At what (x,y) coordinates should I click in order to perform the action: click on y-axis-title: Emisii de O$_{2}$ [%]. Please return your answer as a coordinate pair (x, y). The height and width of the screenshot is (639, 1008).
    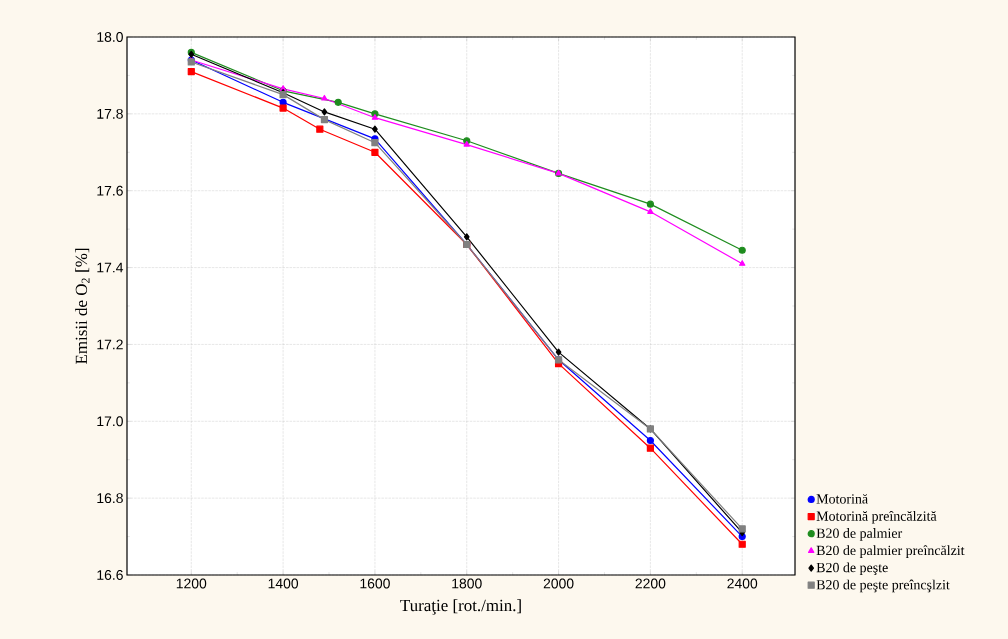
    Looking at the image, I should click on (82, 306).